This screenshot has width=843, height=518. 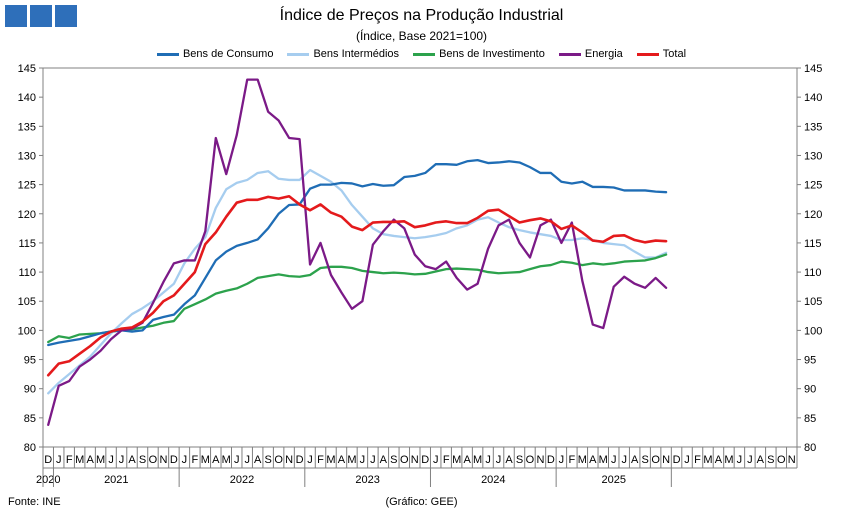 I want to click on legend-item-energia: Energia, so click(x=590, y=54).